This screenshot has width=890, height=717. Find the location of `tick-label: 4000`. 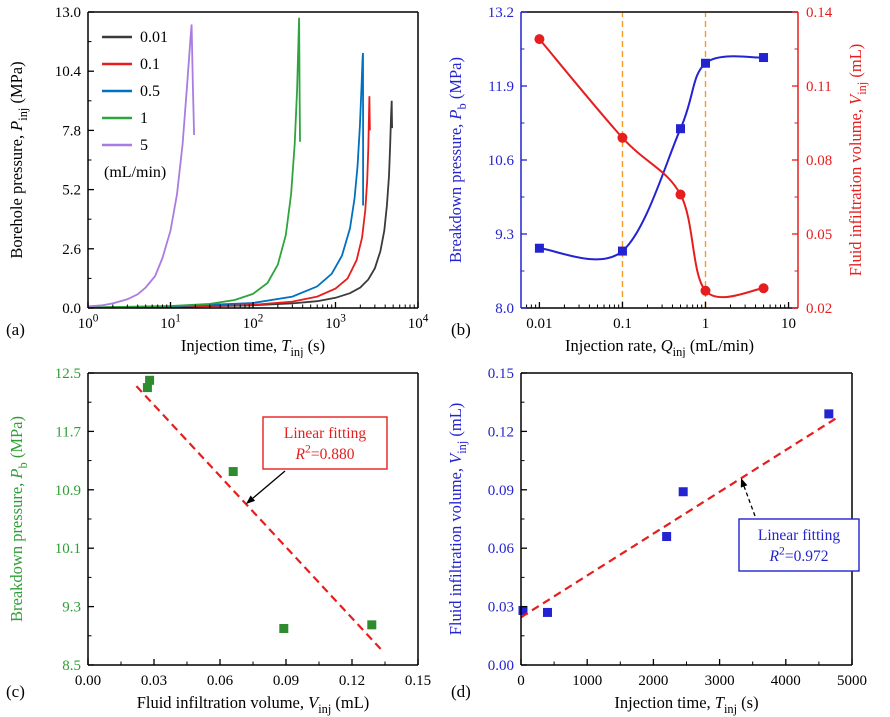

tick-label: 4000 is located at coordinates (786, 681).